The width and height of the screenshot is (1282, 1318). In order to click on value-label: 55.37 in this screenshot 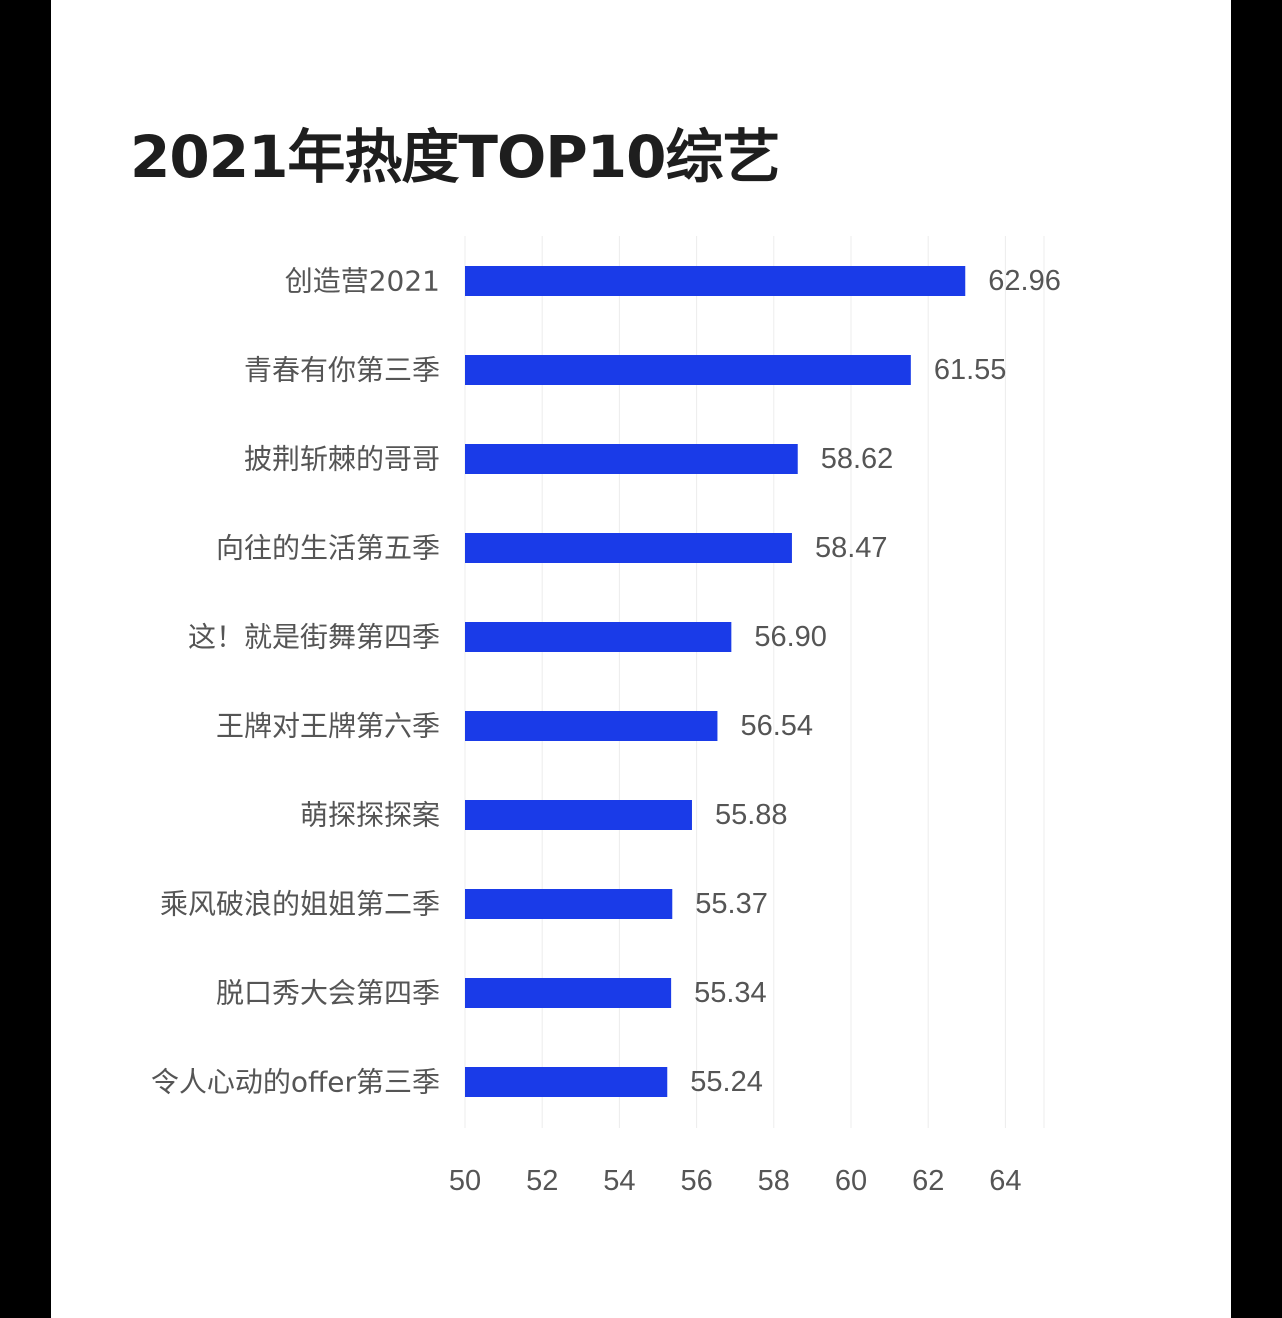, I will do `click(731, 904)`.